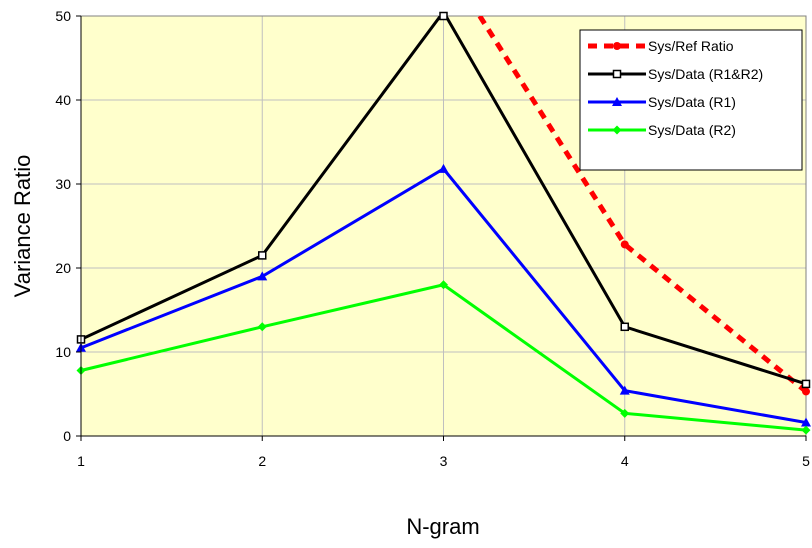  Describe the element at coordinates (442, 526) in the screenshot. I see `x-axis-title: N-gram` at that location.